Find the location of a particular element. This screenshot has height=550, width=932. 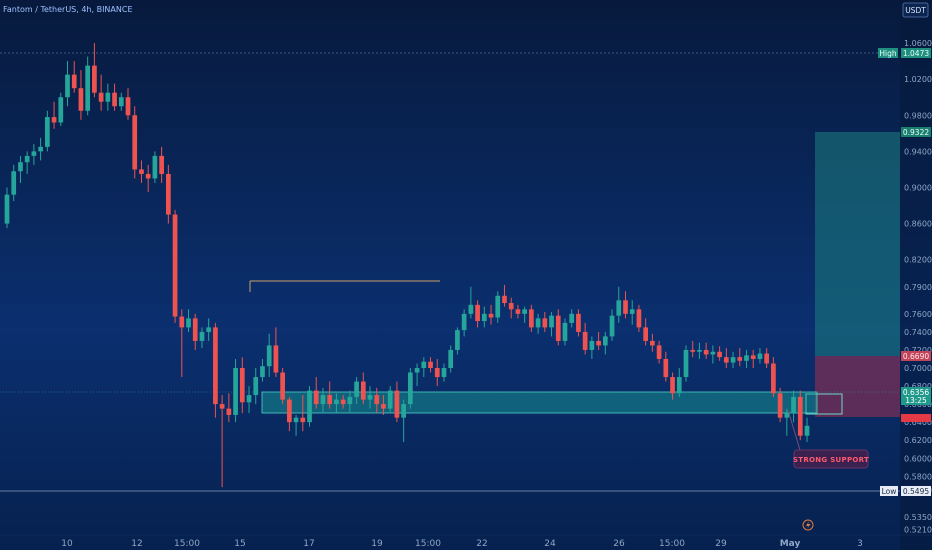

price-tick-label: 0.9800 is located at coordinates (918, 115).